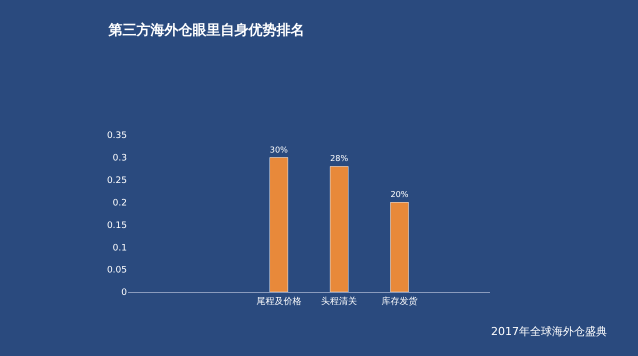  What do you see at coordinates (116, 181) in the screenshot?
I see `y-tick-label: 0.25` at bounding box center [116, 181].